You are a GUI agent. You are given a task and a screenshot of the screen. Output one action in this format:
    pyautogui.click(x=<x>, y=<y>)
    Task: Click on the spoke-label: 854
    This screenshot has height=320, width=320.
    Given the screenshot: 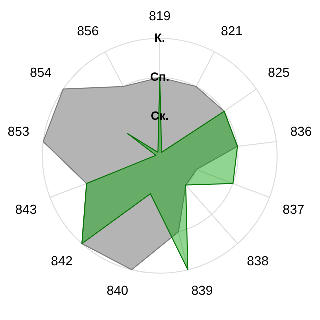 What is the action you would take?
    pyautogui.click(x=41, y=72)
    